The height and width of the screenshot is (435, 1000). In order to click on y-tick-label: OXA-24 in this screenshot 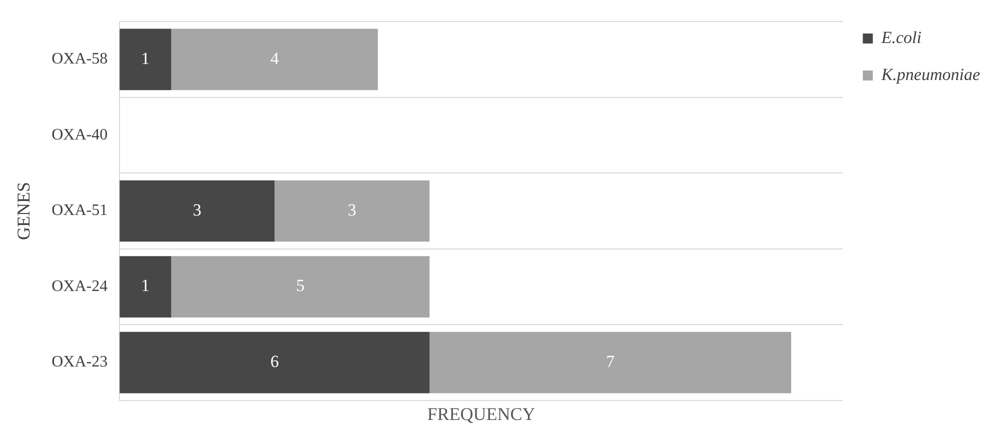, I will do `click(80, 286)`.